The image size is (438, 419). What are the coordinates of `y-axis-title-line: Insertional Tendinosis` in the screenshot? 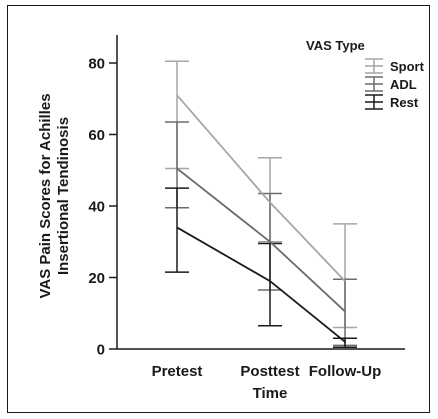 It's located at (63, 196).